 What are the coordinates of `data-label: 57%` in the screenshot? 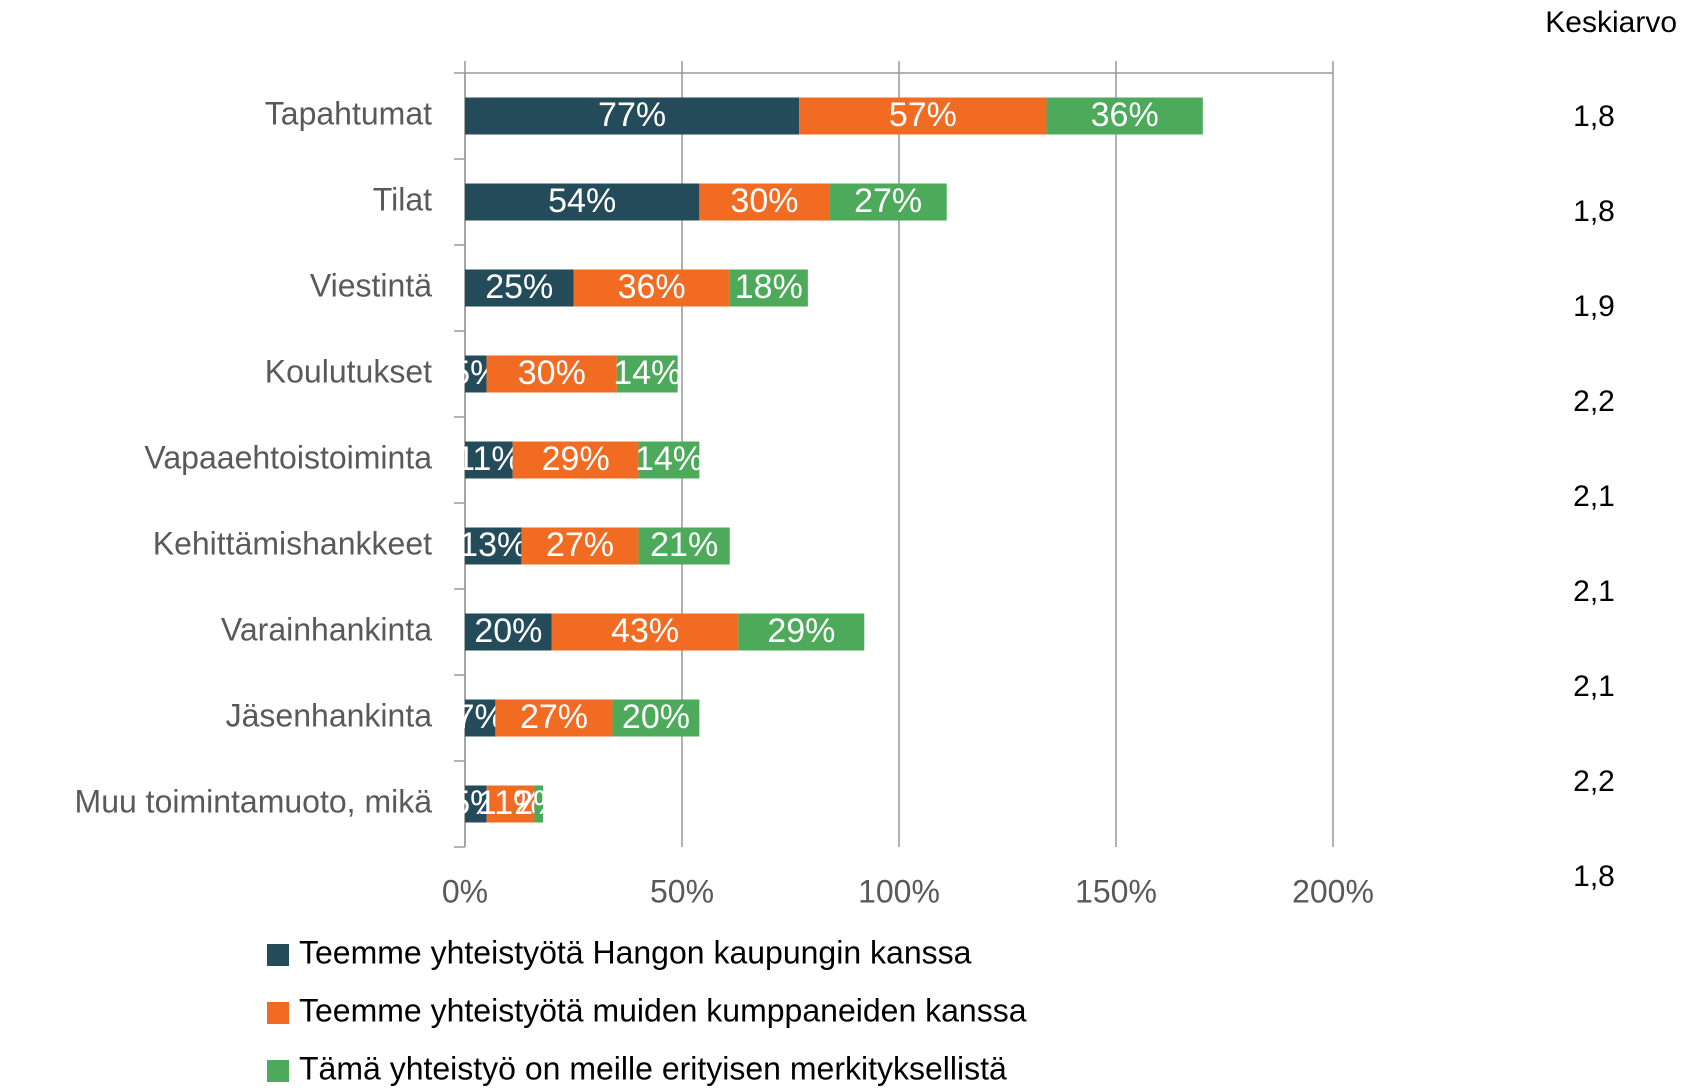 It's located at (923, 115).